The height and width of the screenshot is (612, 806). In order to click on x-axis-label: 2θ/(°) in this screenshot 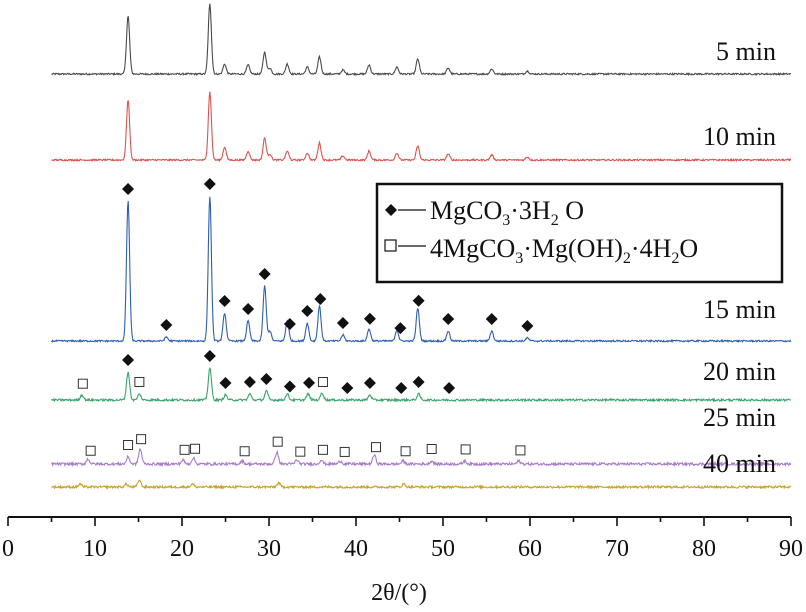, I will do `click(399, 593)`.